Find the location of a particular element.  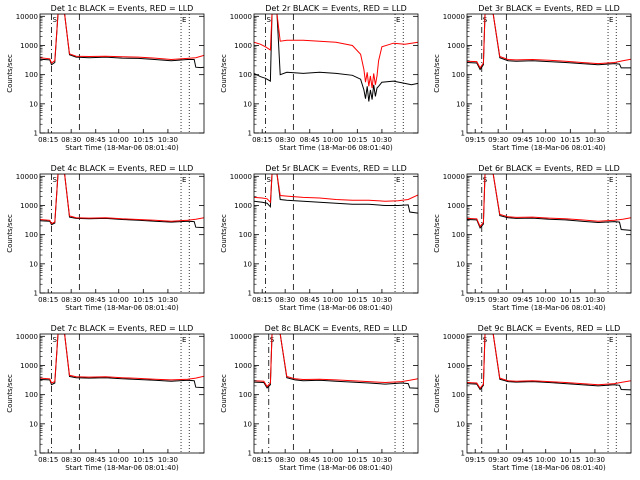

x-tick-label: 08:15 is located at coordinates (48, 460).